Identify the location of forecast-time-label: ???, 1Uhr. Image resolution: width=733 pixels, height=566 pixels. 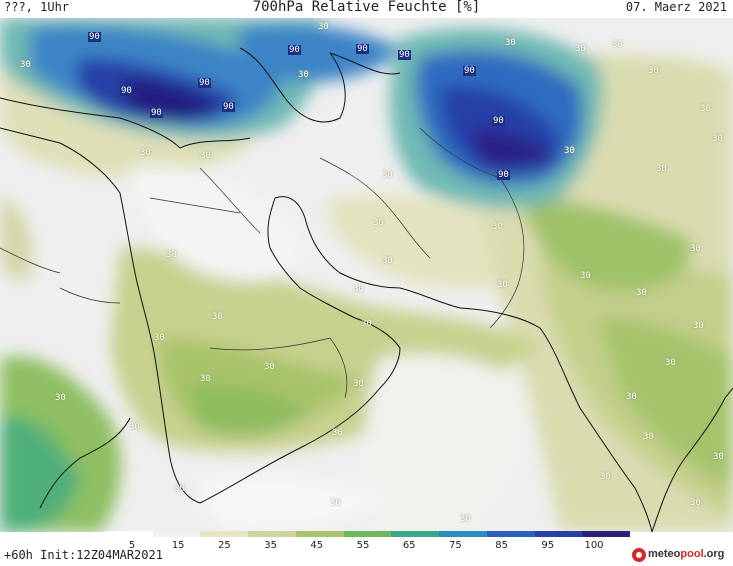
(37, 7).